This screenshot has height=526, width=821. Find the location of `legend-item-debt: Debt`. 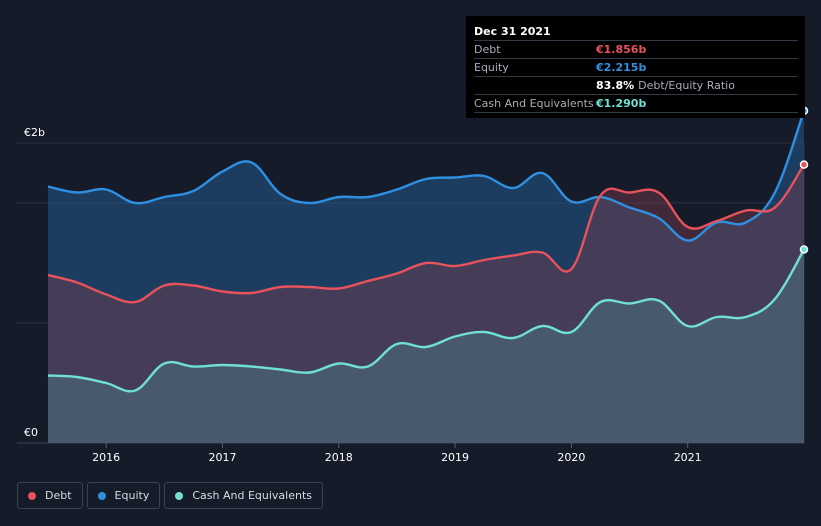

legend-item-debt: Debt is located at coordinates (50, 495).